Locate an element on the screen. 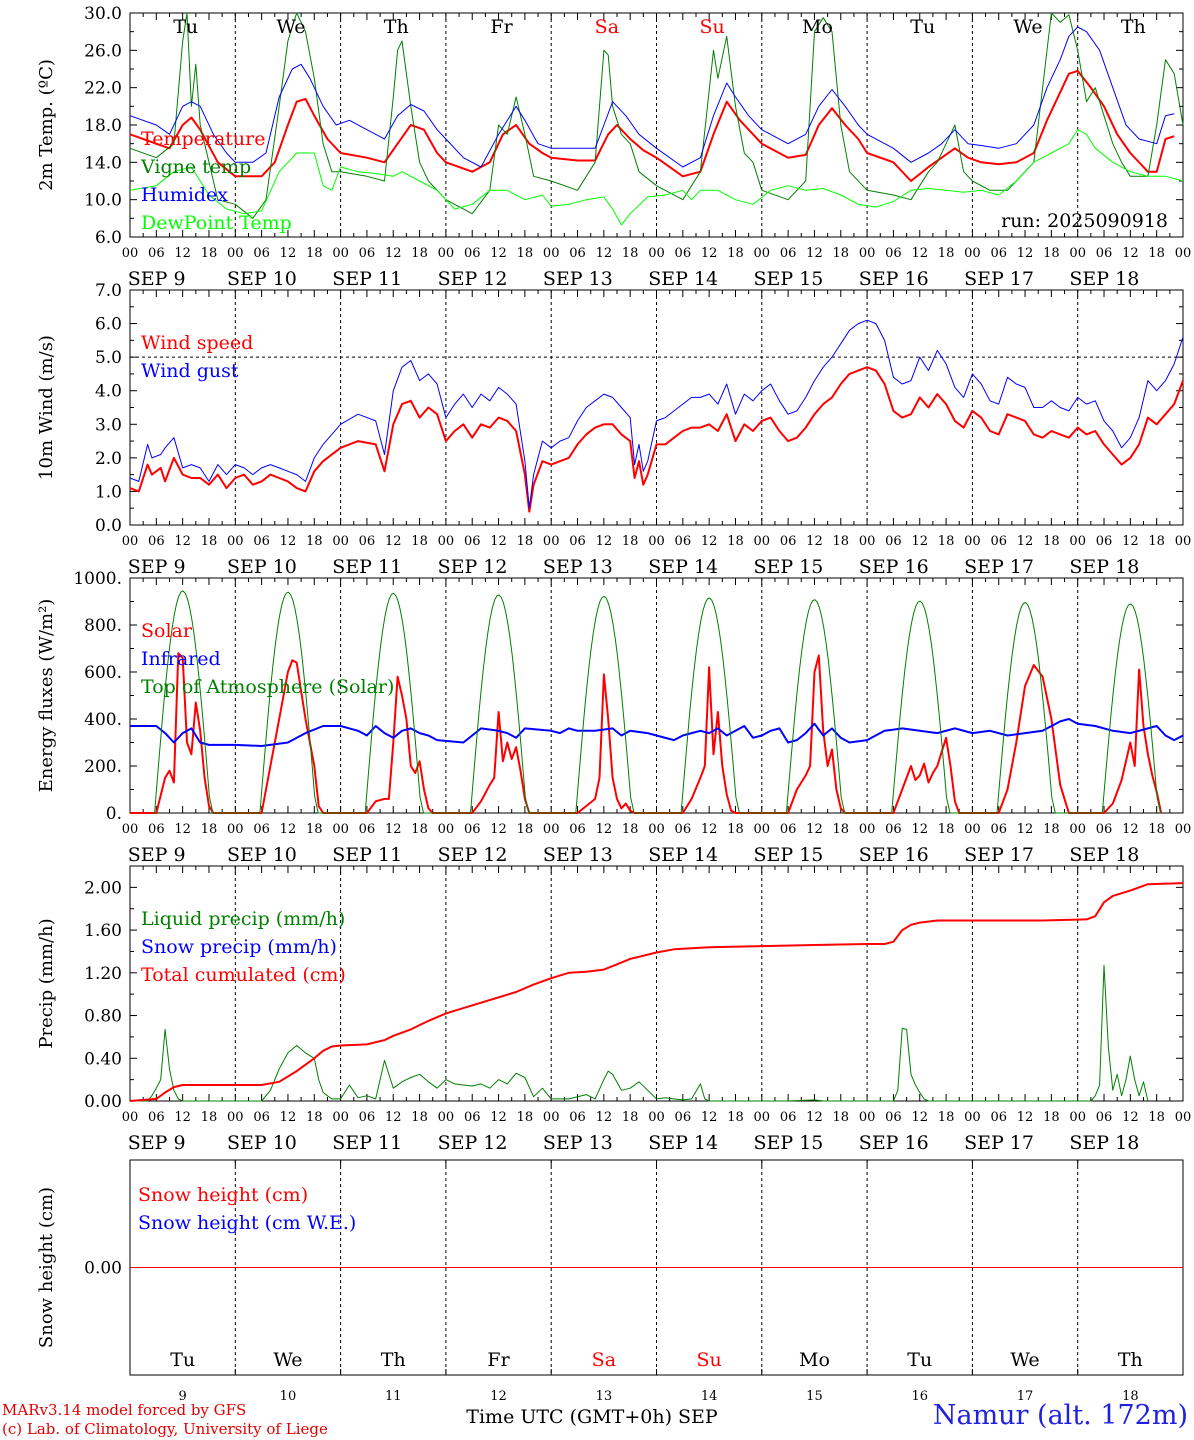 The width and height of the screenshot is (1194, 1440). y-tick-label: 2.0 is located at coordinates (108, 459).